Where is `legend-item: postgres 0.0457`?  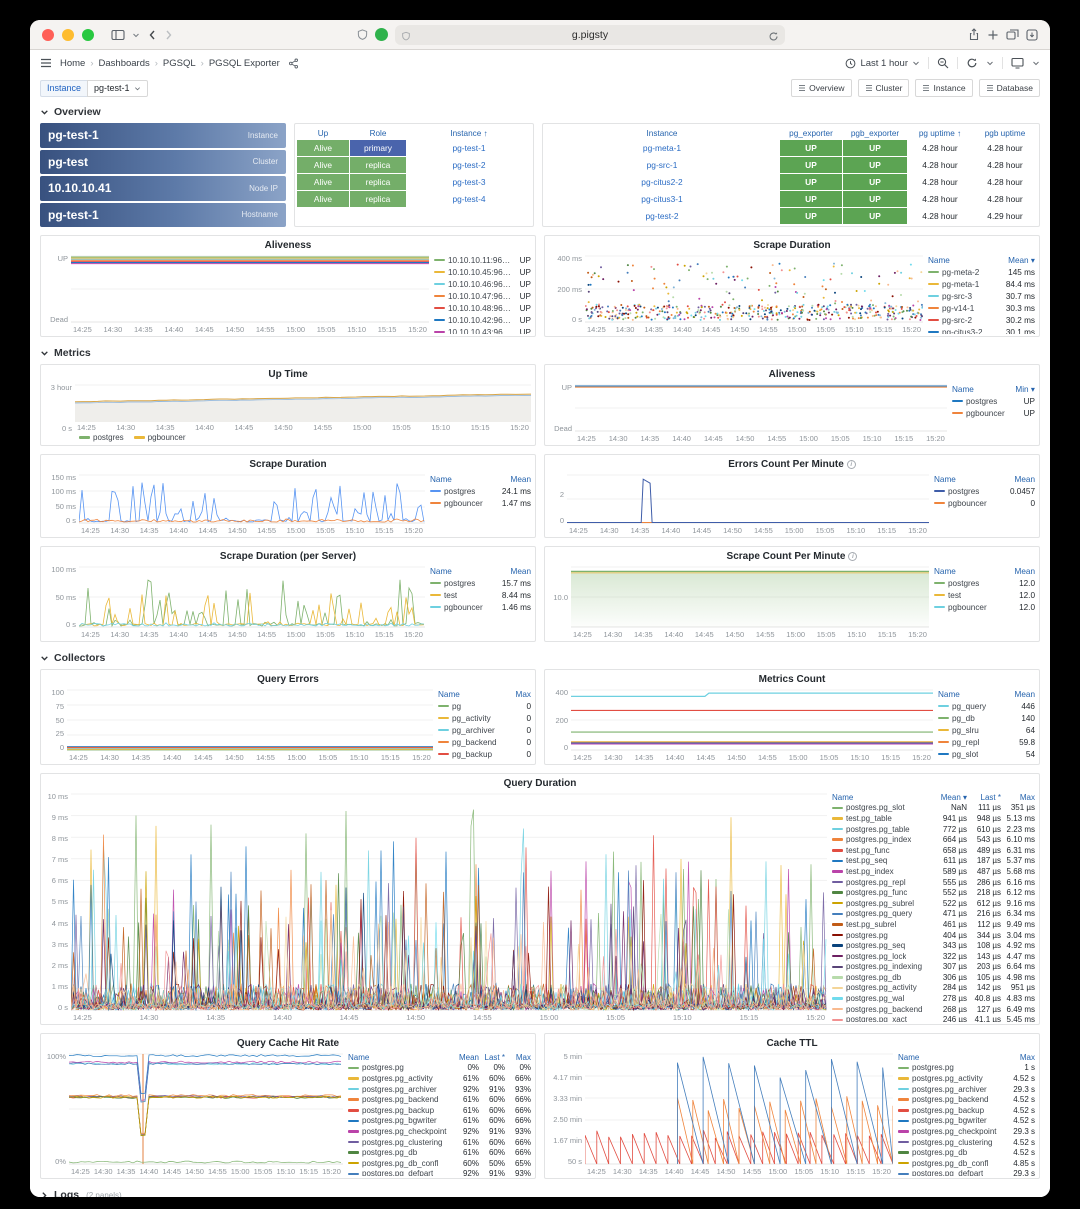
legend-item: postgres 0.0457 is located at coordinates (984, 491).